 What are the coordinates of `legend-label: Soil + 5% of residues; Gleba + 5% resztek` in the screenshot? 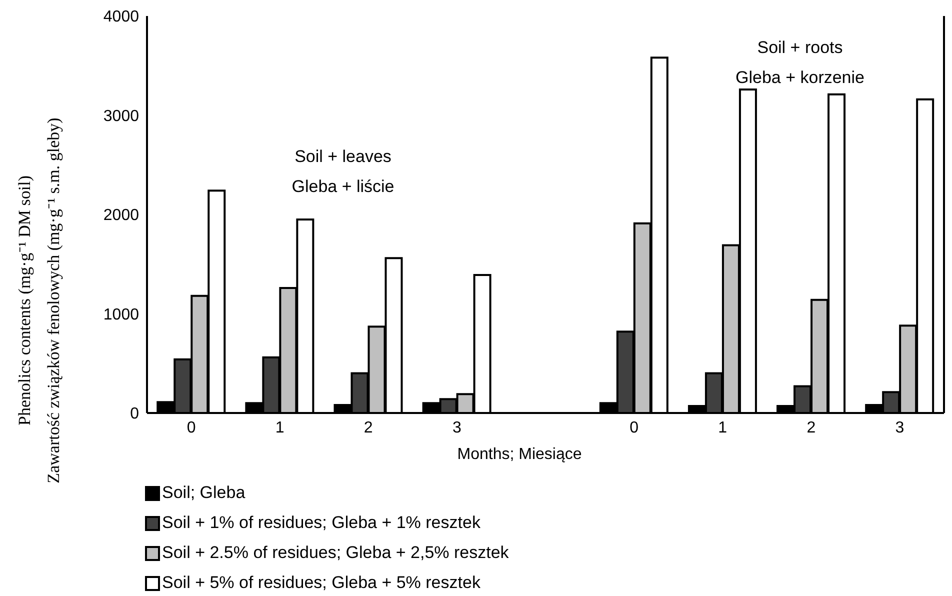 It's located at (321, 583).